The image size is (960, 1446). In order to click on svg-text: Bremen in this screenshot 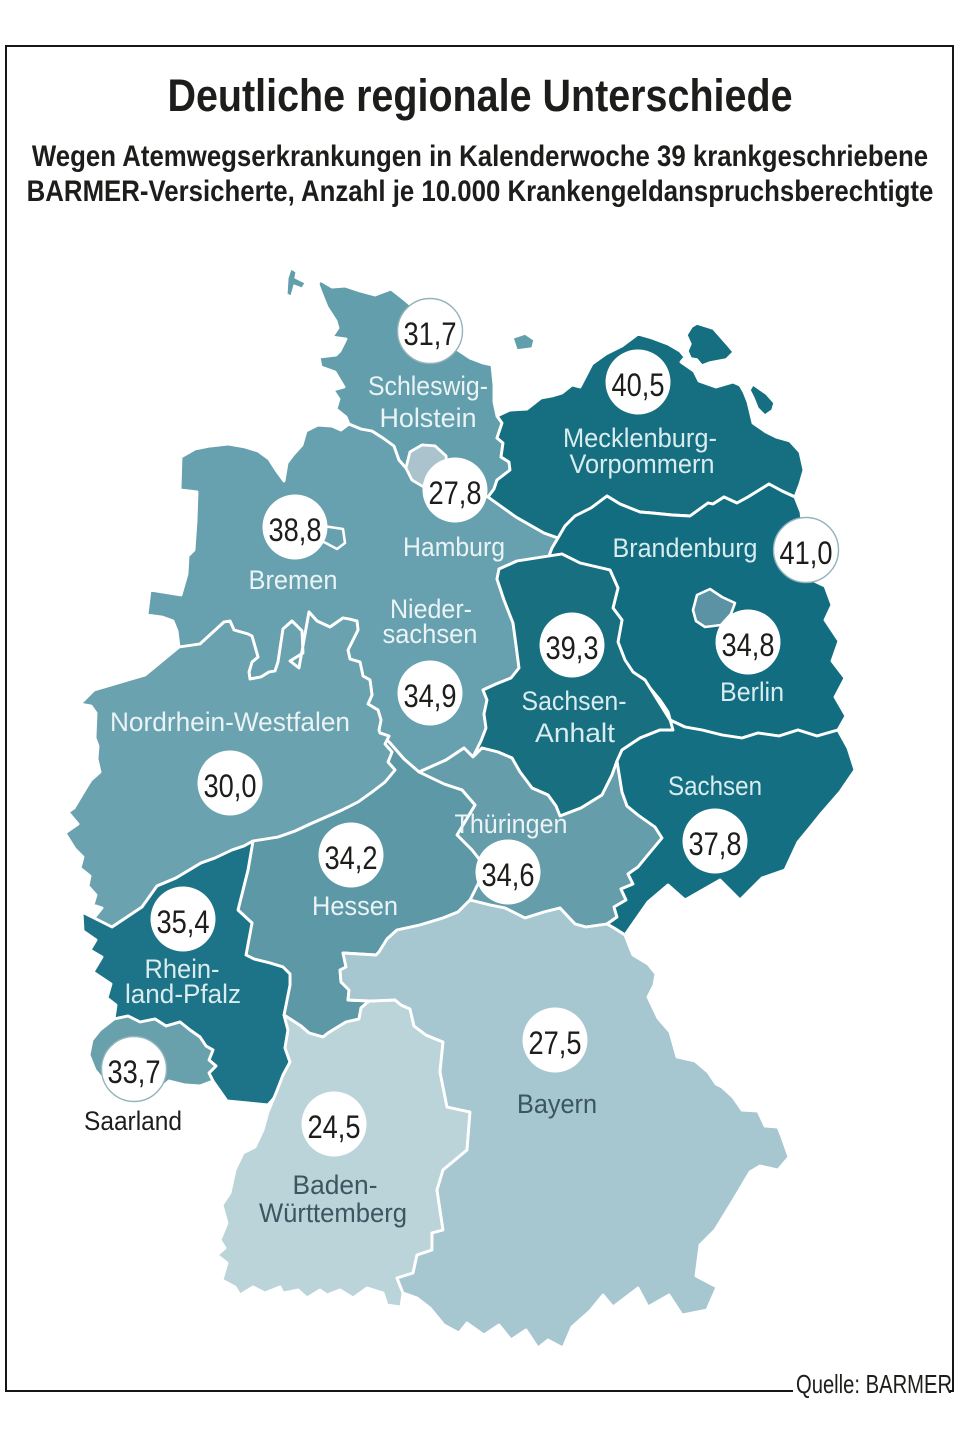, I will do `click(293, 580)`.